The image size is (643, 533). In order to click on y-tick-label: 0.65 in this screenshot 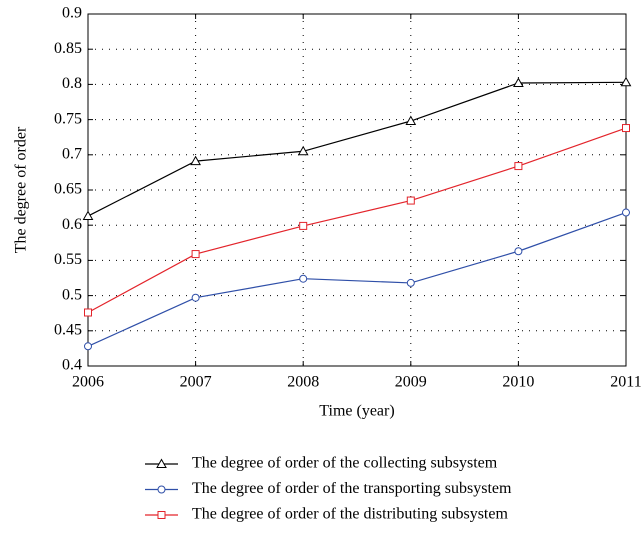, I will do `click(68, 189)`.